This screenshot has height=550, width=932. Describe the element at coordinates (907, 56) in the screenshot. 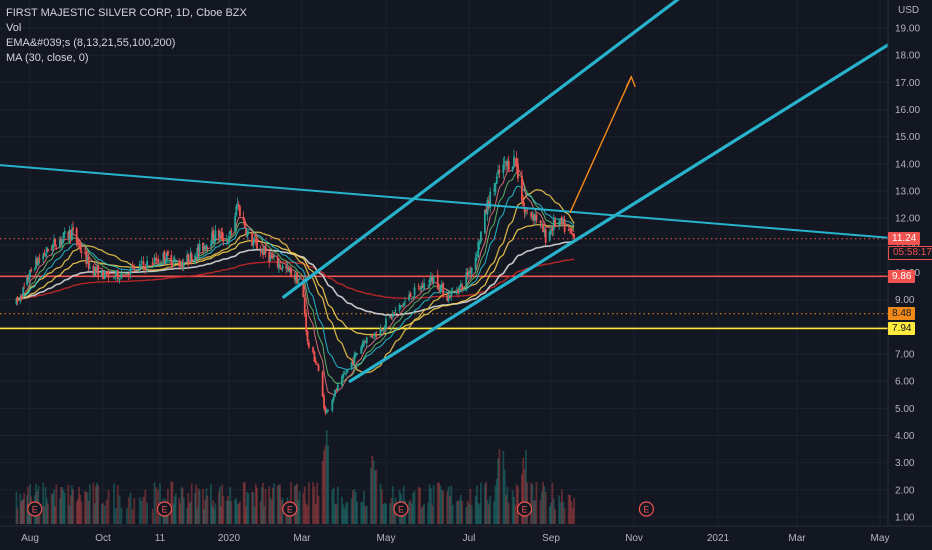

I see `price-tick-label: 18.00` at that location.